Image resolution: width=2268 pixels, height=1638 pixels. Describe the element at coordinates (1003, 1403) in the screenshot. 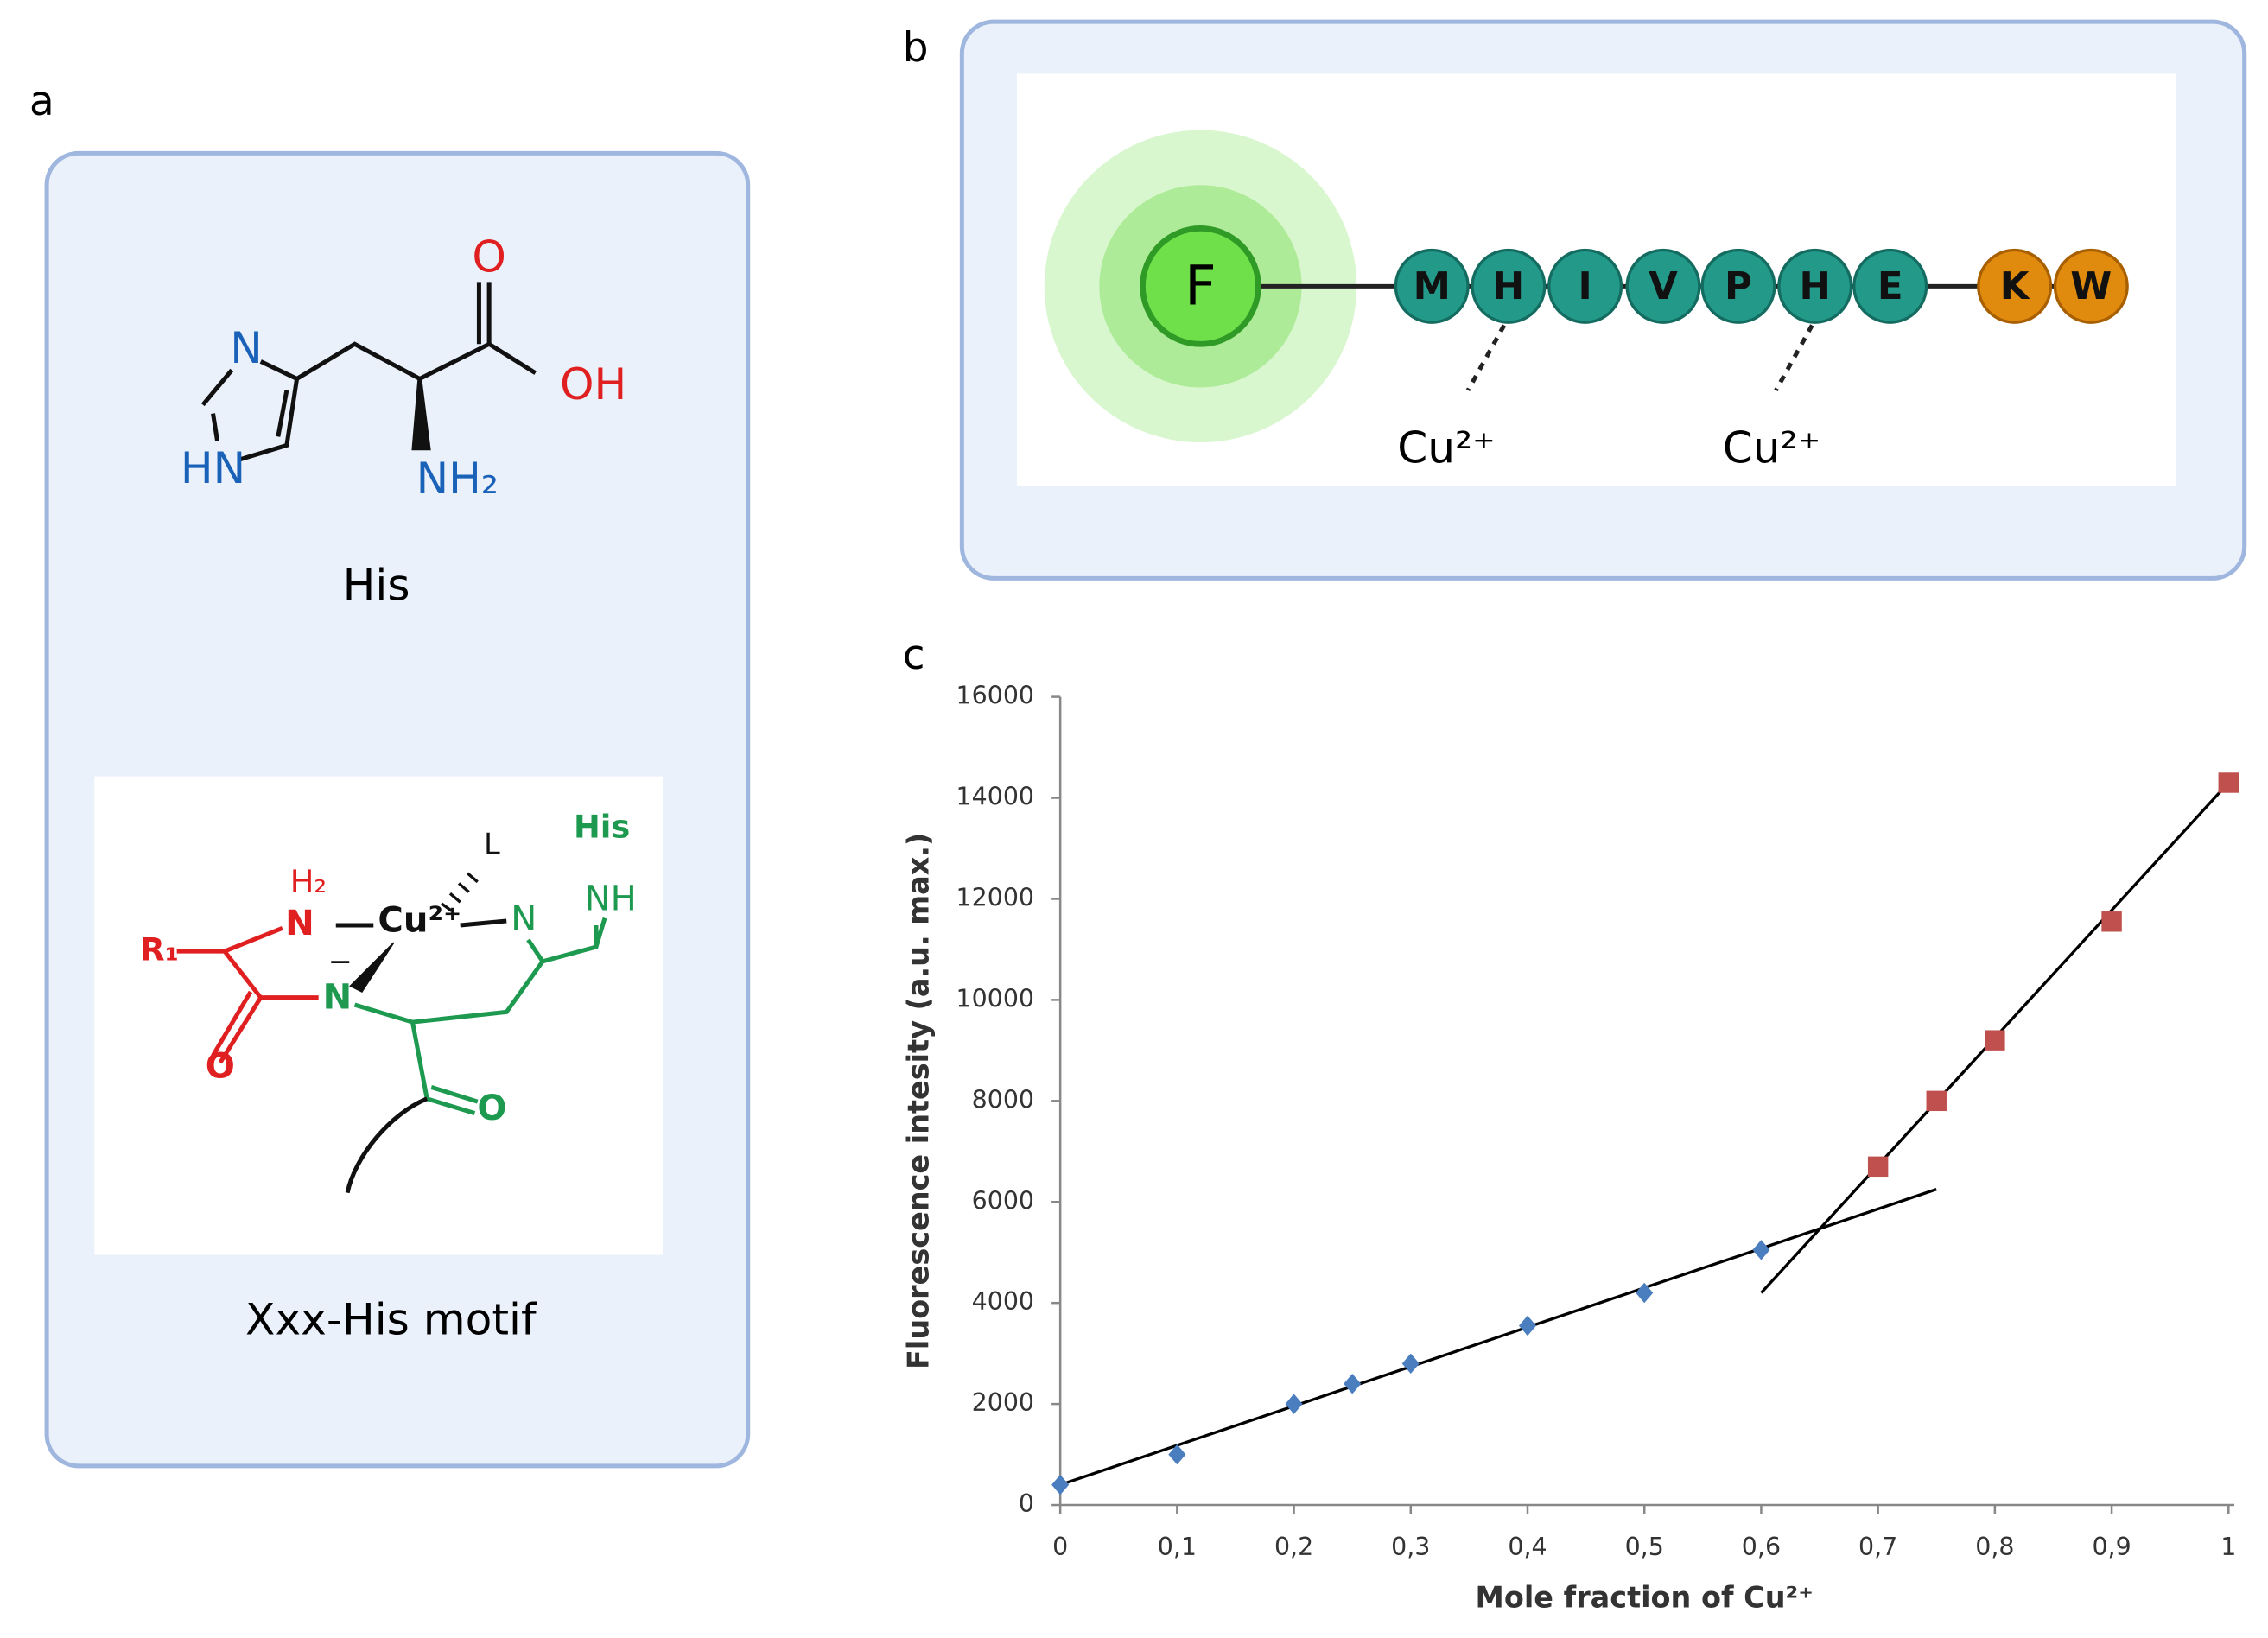

I see `y-tick-label: 2000` at that location.